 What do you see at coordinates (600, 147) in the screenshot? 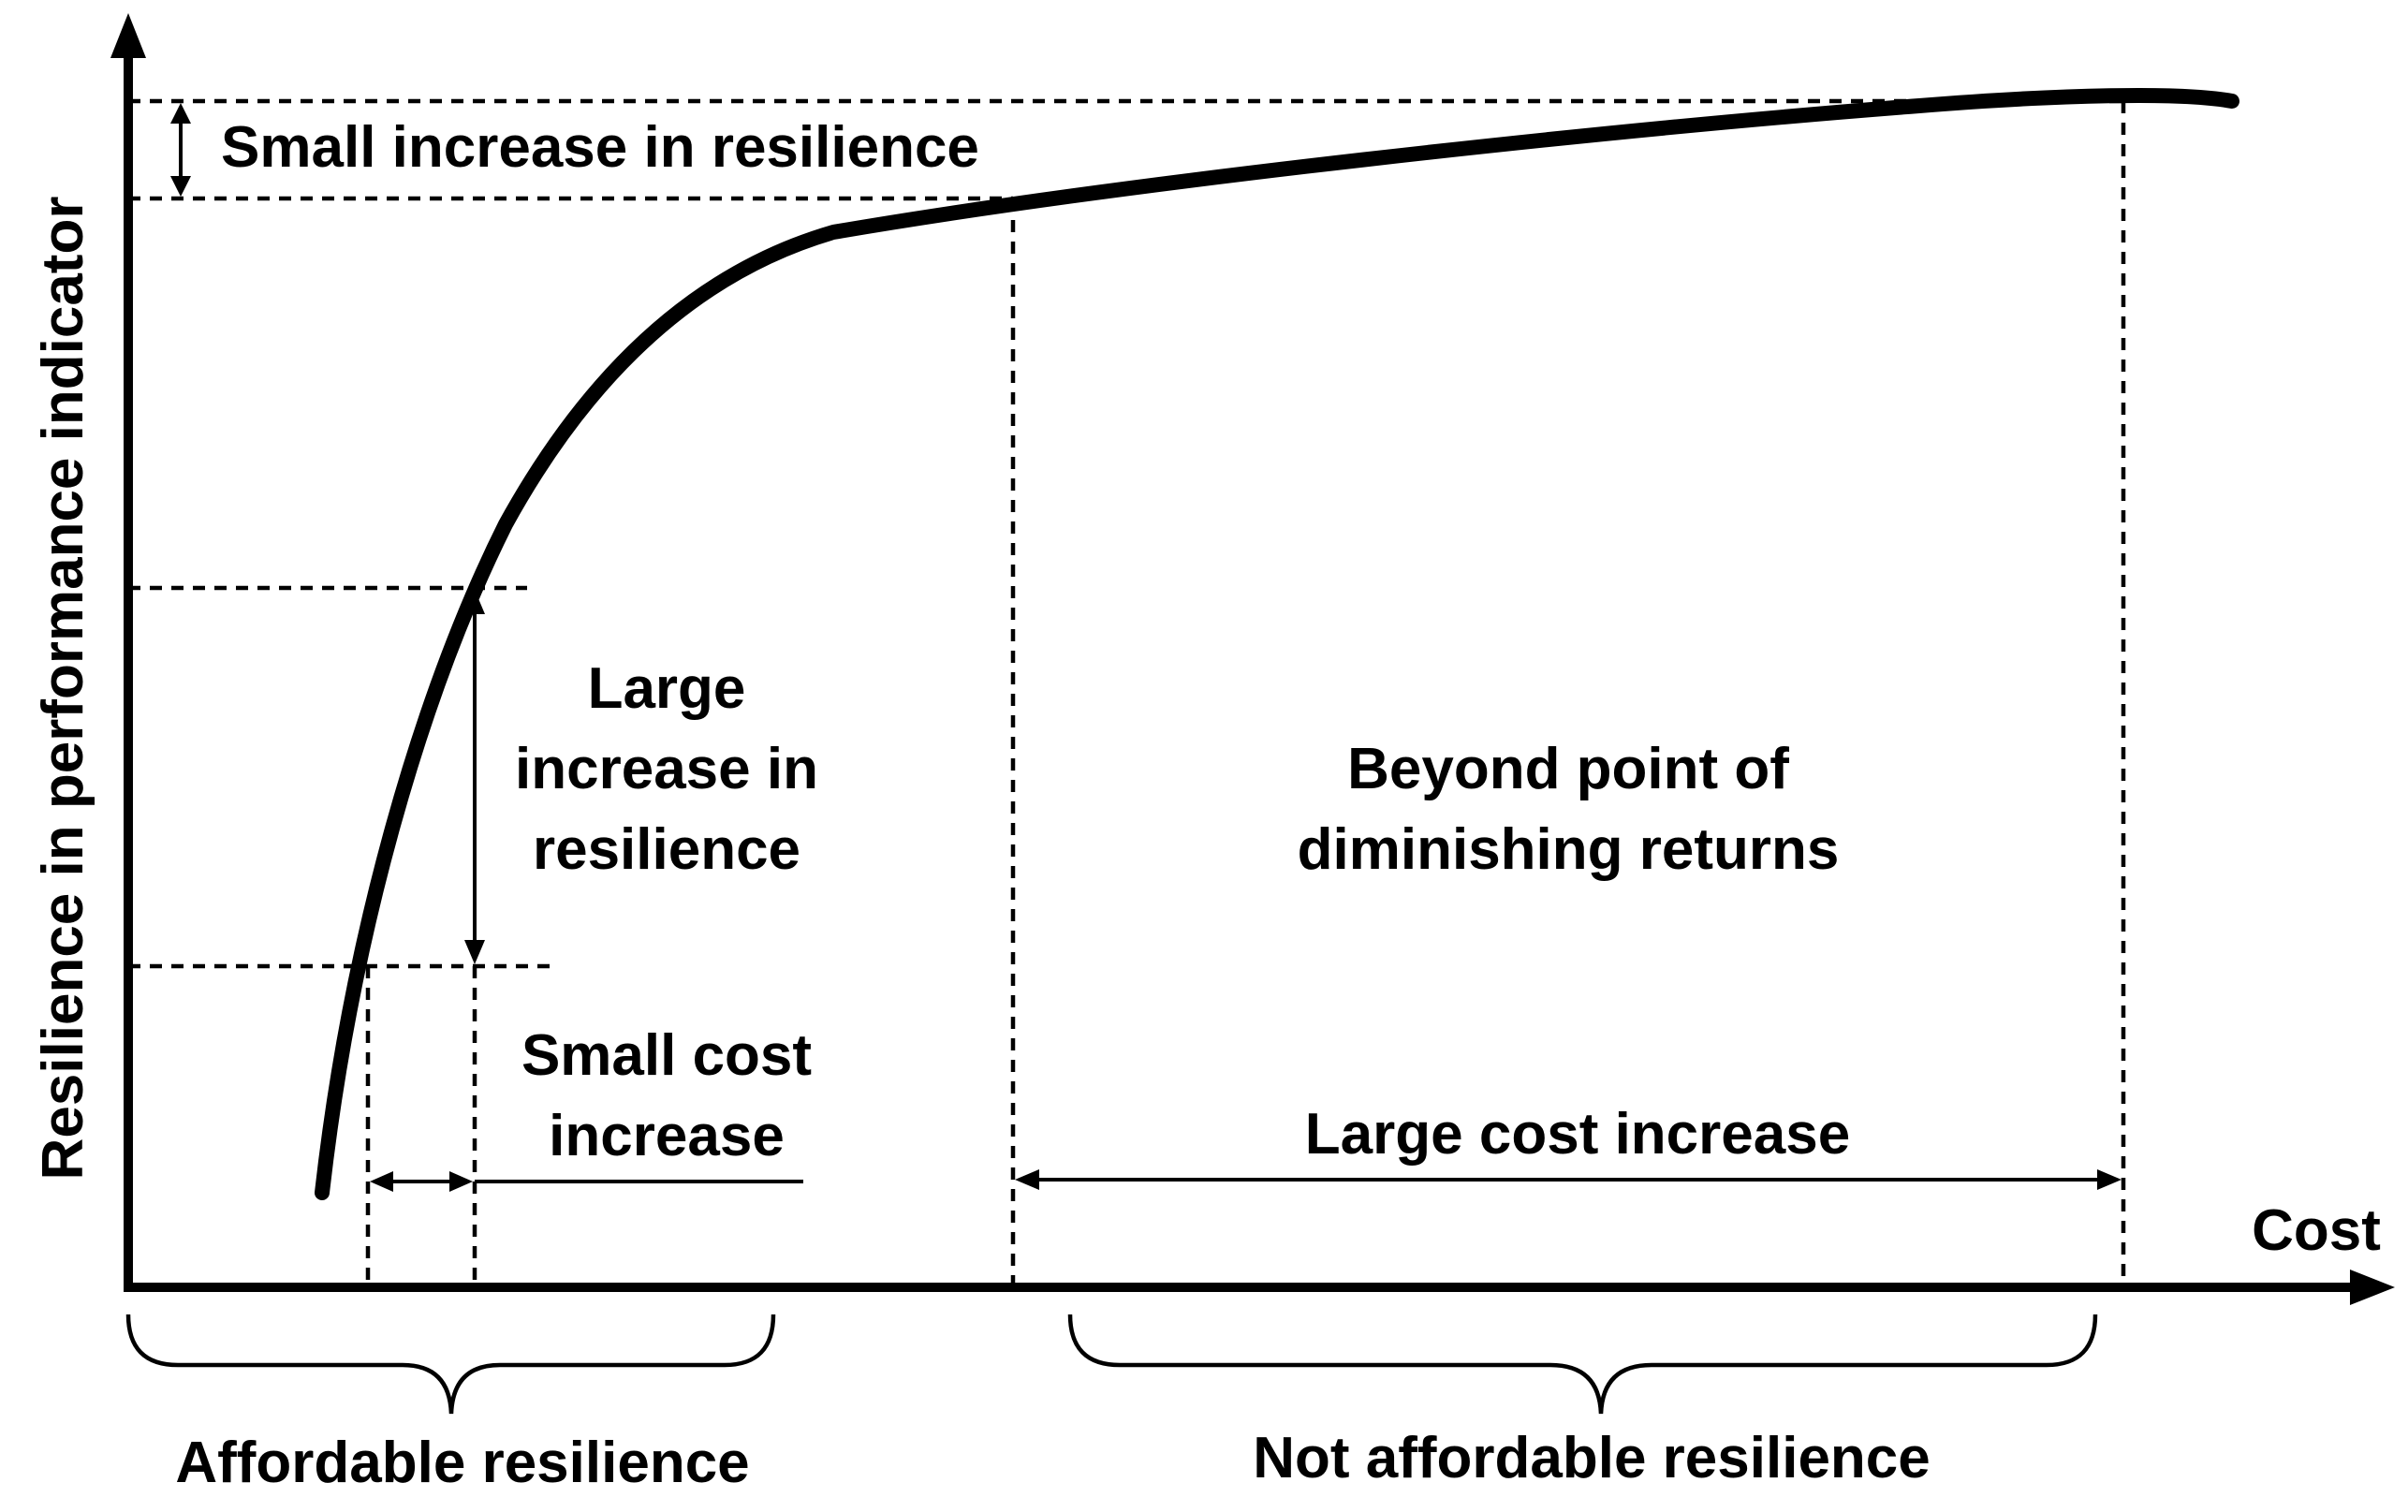
I see `small-resilience-label: Small increase in resilience` at bounding box center [600, 147].